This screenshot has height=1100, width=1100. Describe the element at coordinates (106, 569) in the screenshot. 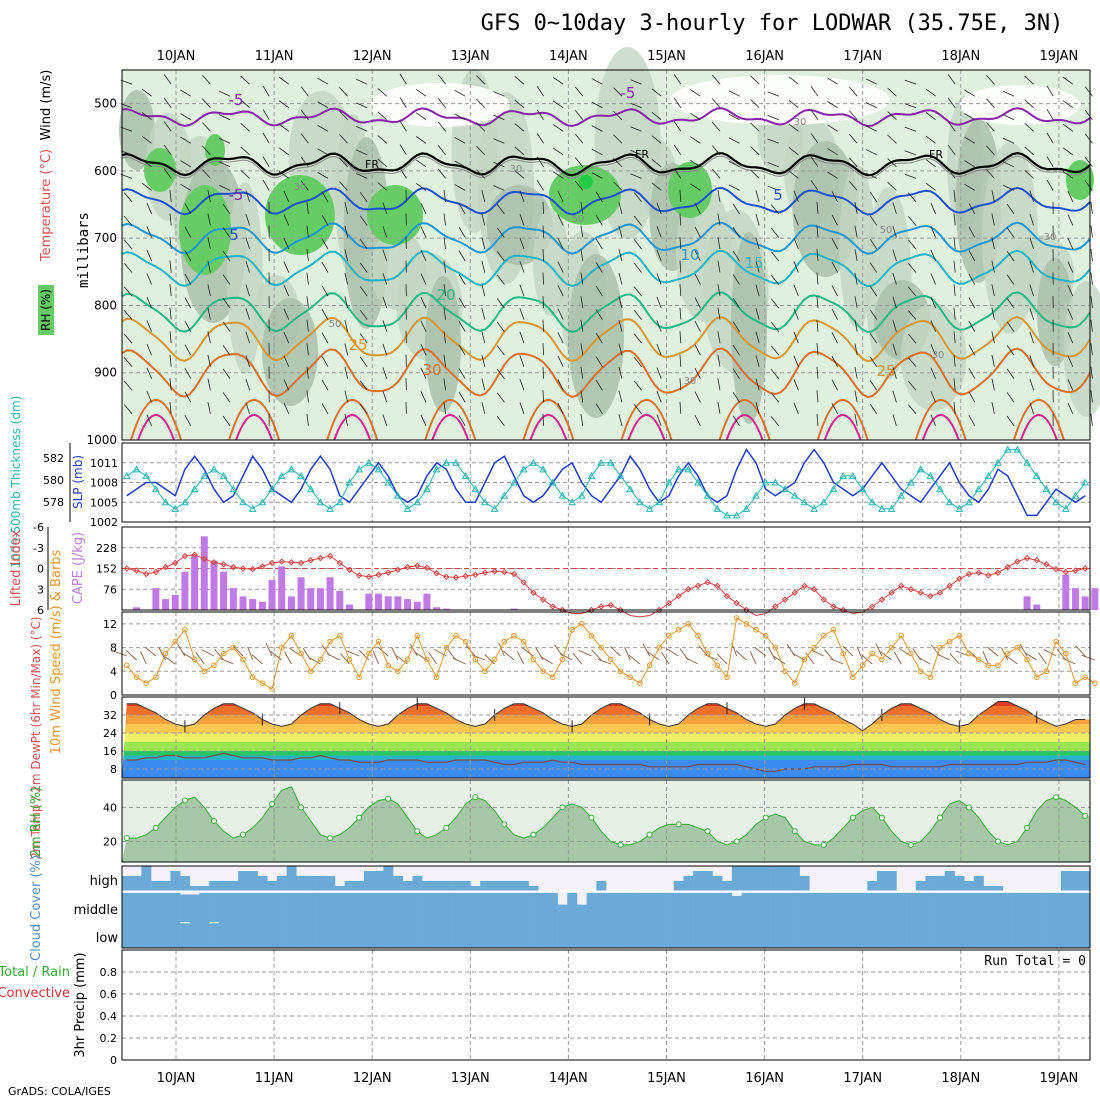

I see `cape-tick-label: 152` at that location.